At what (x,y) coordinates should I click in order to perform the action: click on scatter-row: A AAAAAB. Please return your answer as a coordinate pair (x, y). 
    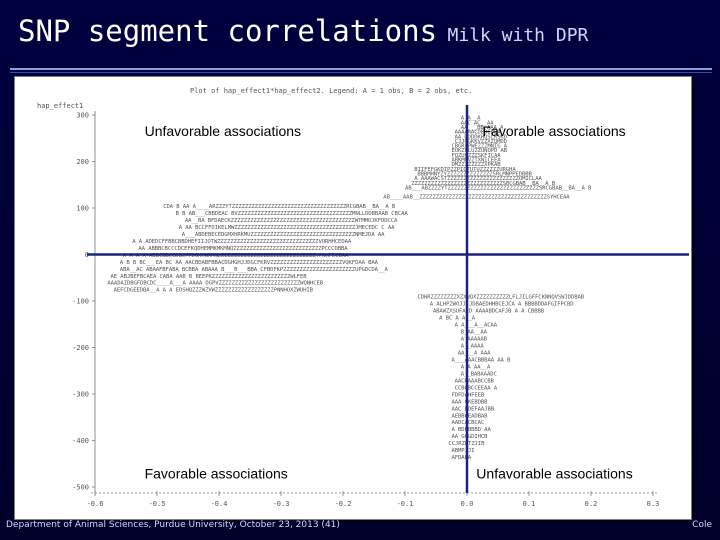
    Looking at the image, I should click on (474, 340).